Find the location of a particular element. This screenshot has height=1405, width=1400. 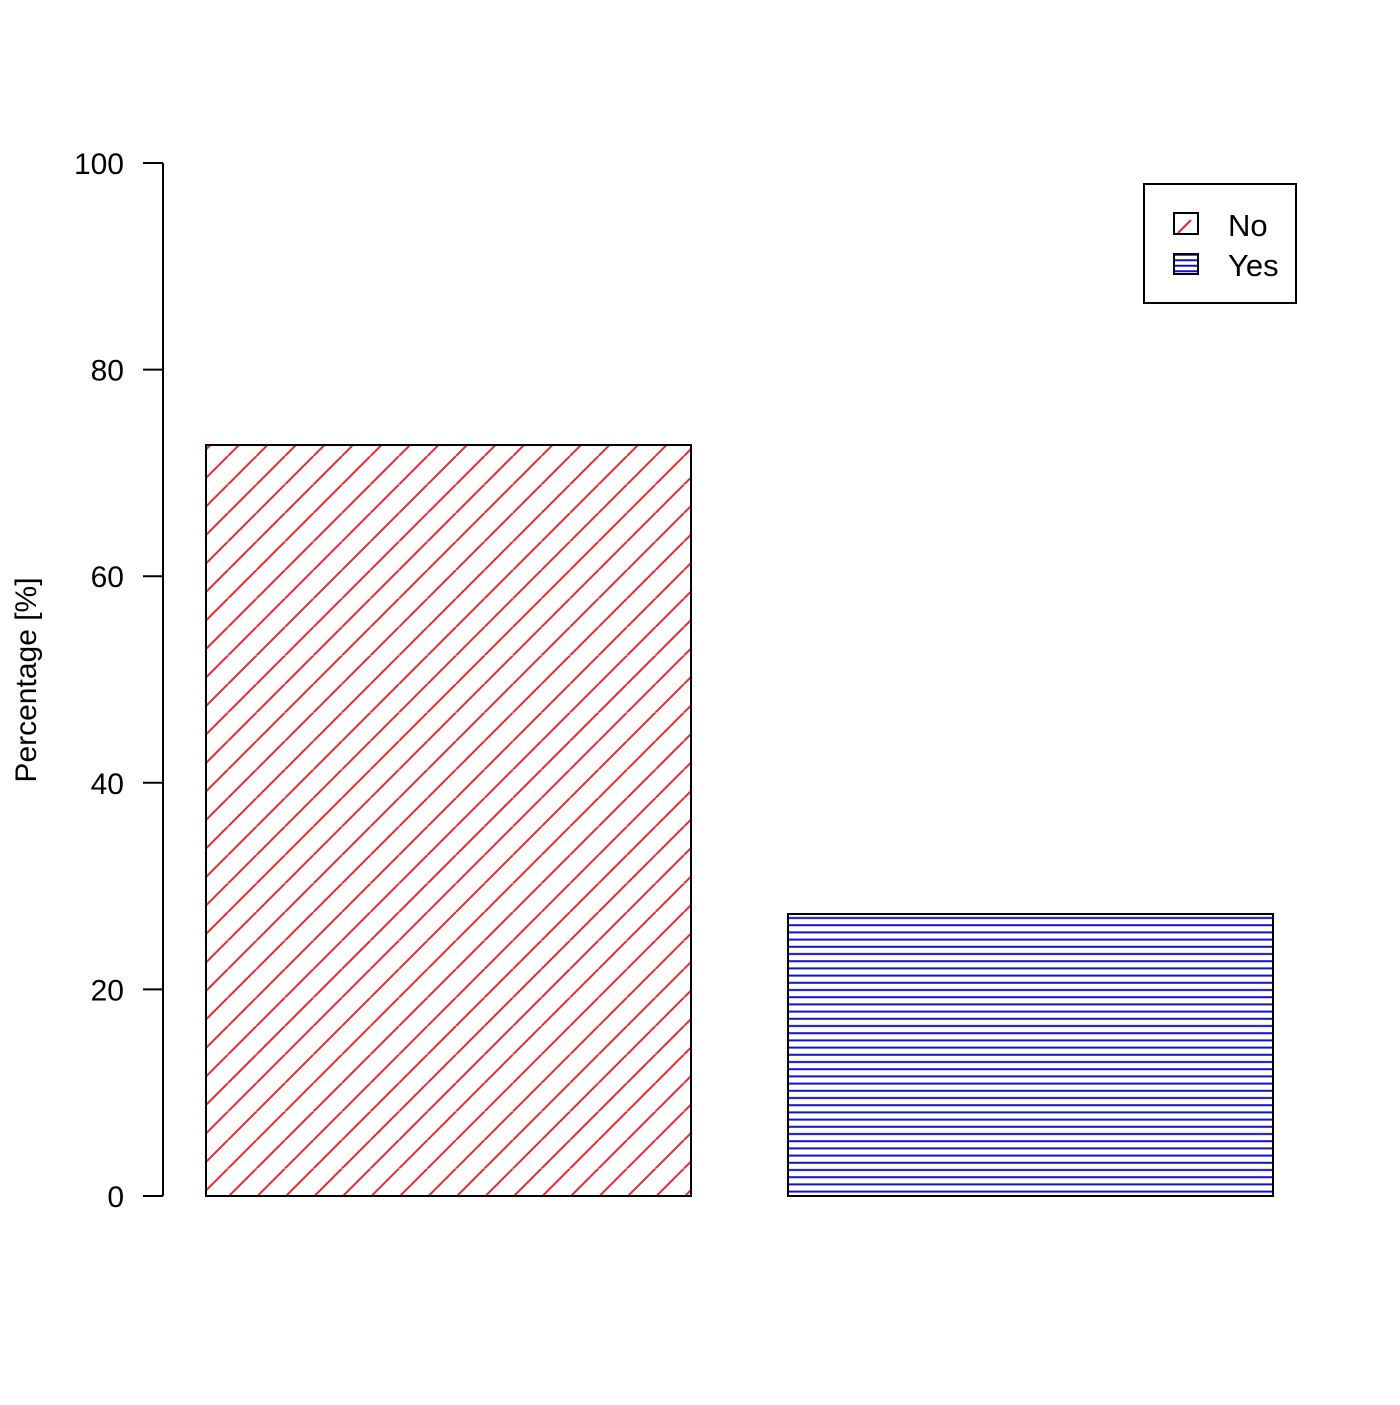

legend-swatch-yes is located at coordinates (1186, 264).